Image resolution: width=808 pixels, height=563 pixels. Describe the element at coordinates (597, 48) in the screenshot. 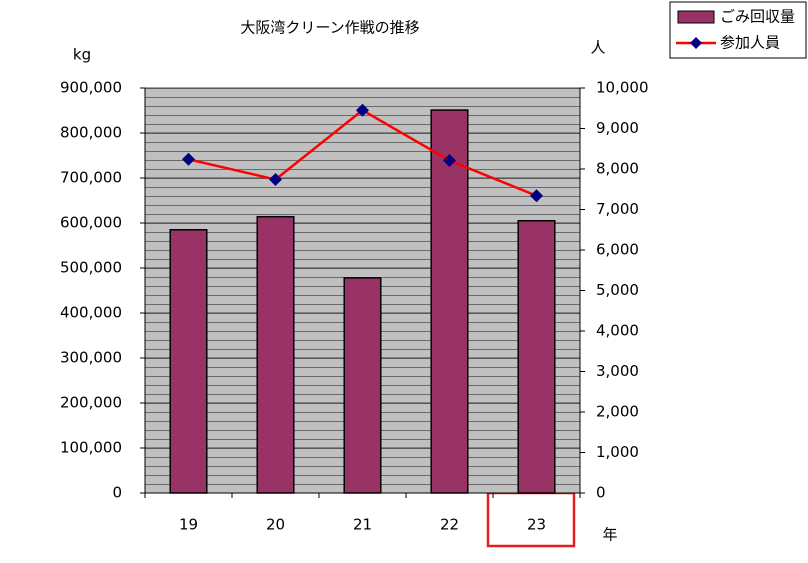

I see `y2-axis-label: 人` at that location.